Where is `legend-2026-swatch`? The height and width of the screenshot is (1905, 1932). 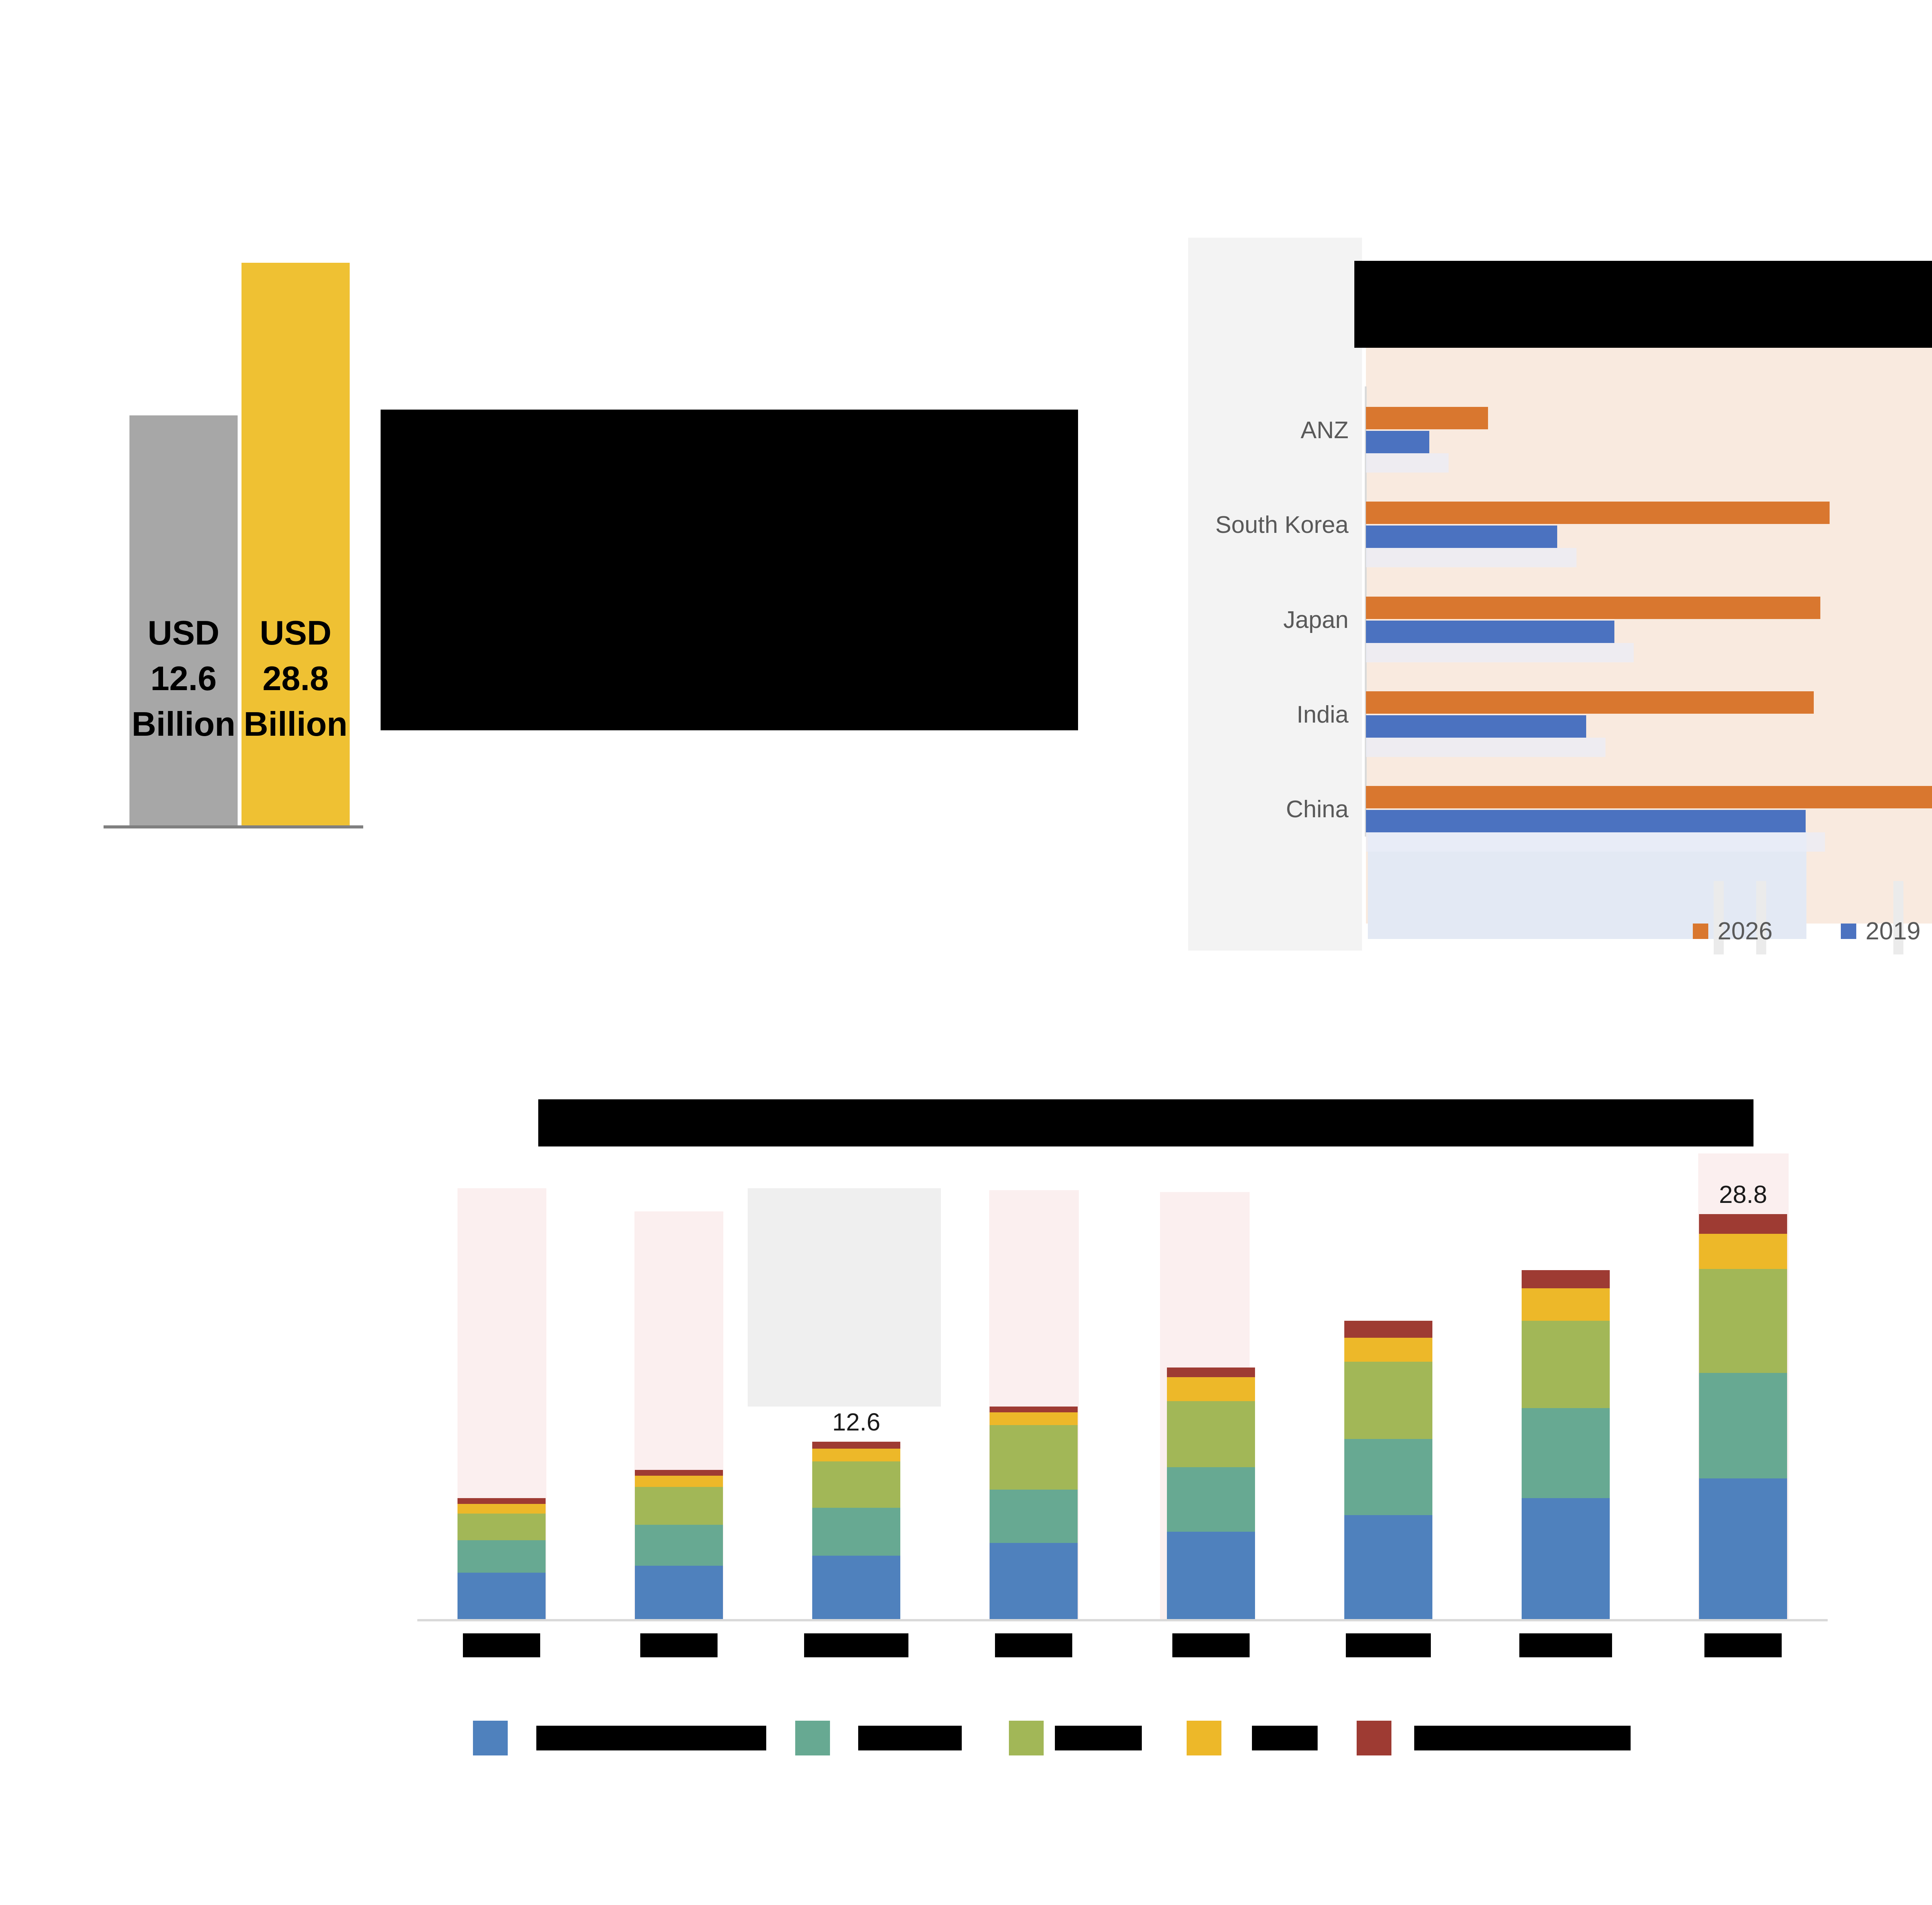 legend-2026-swatch is located at coordinates (1700, 931).